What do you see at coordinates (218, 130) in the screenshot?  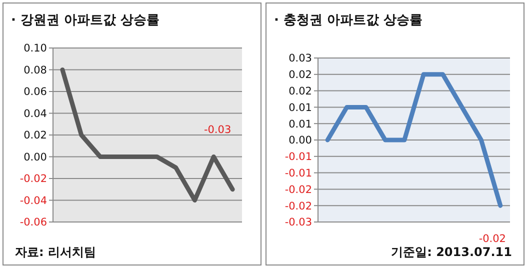 I see `annotation: -0.03` at bounding box center [218, 130].